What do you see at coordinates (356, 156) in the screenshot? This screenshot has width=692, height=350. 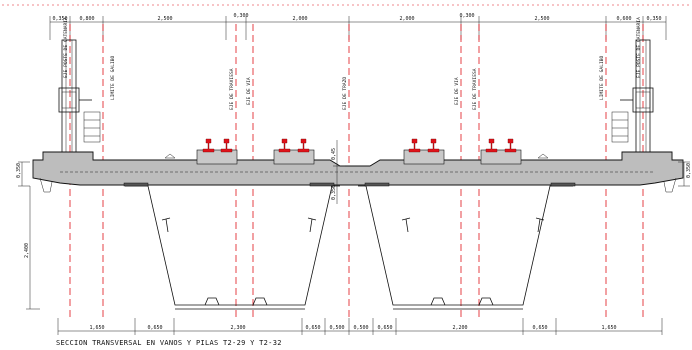 I see `slope-markers` at bounding box center [356, 156].